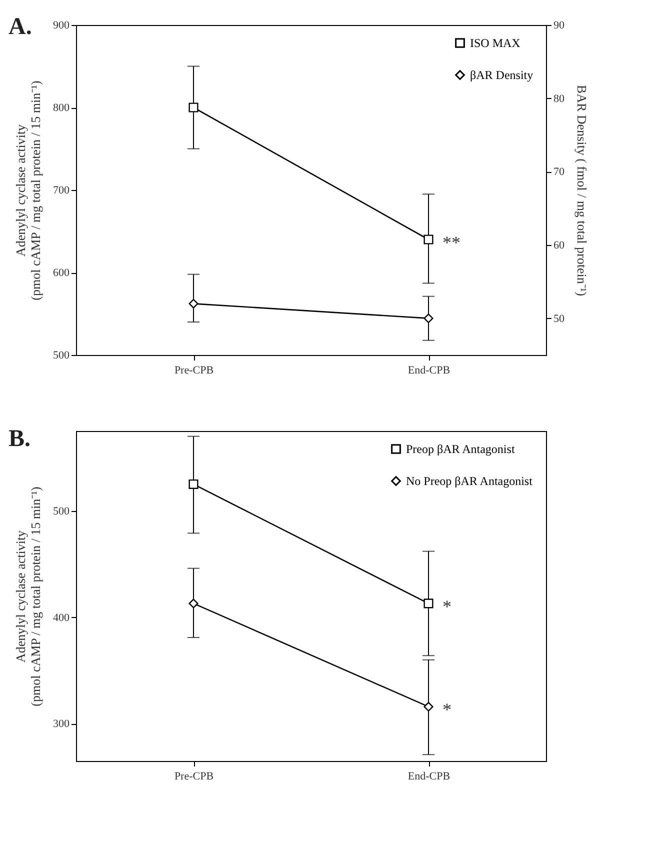 The image size is (652, 863). Describe the element at coordinates (502, 75) in the screenshot. I see `legend-label: βAR Density` at that location.